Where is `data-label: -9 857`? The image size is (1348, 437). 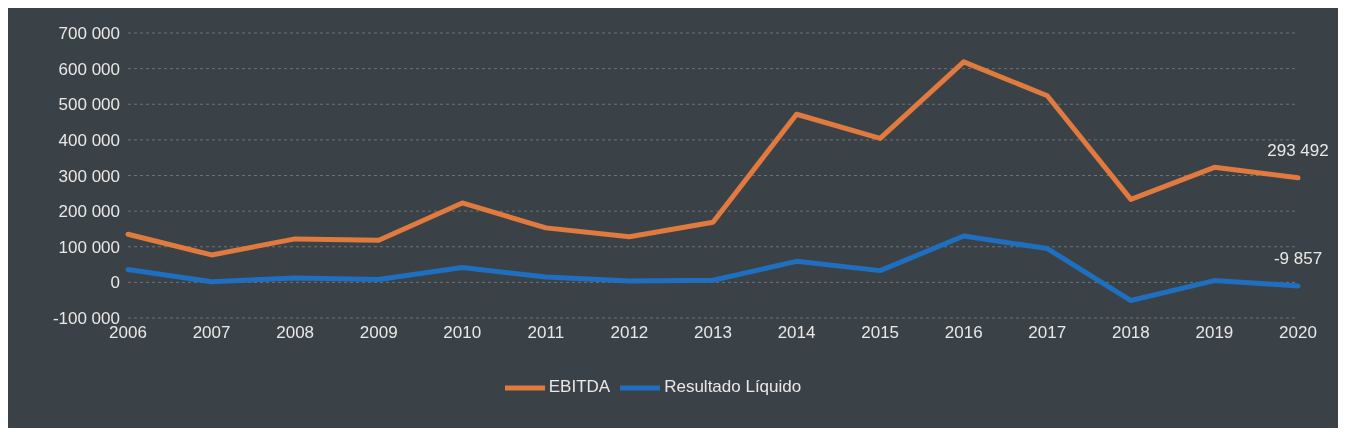 data-label: -9 857 is located at coordinates (1298, 258).